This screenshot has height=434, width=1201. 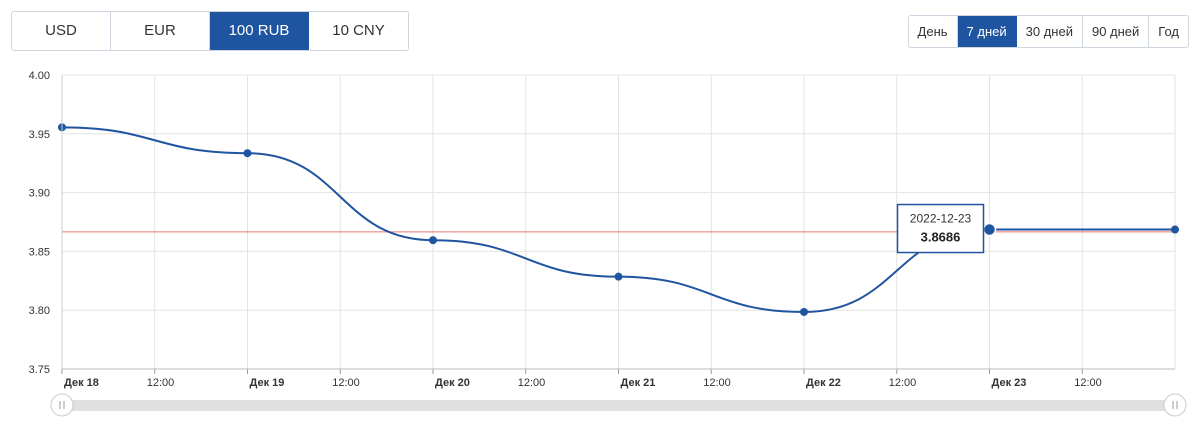 I want to click on y-tick-label: 4.00, so click(x=39, y=76).